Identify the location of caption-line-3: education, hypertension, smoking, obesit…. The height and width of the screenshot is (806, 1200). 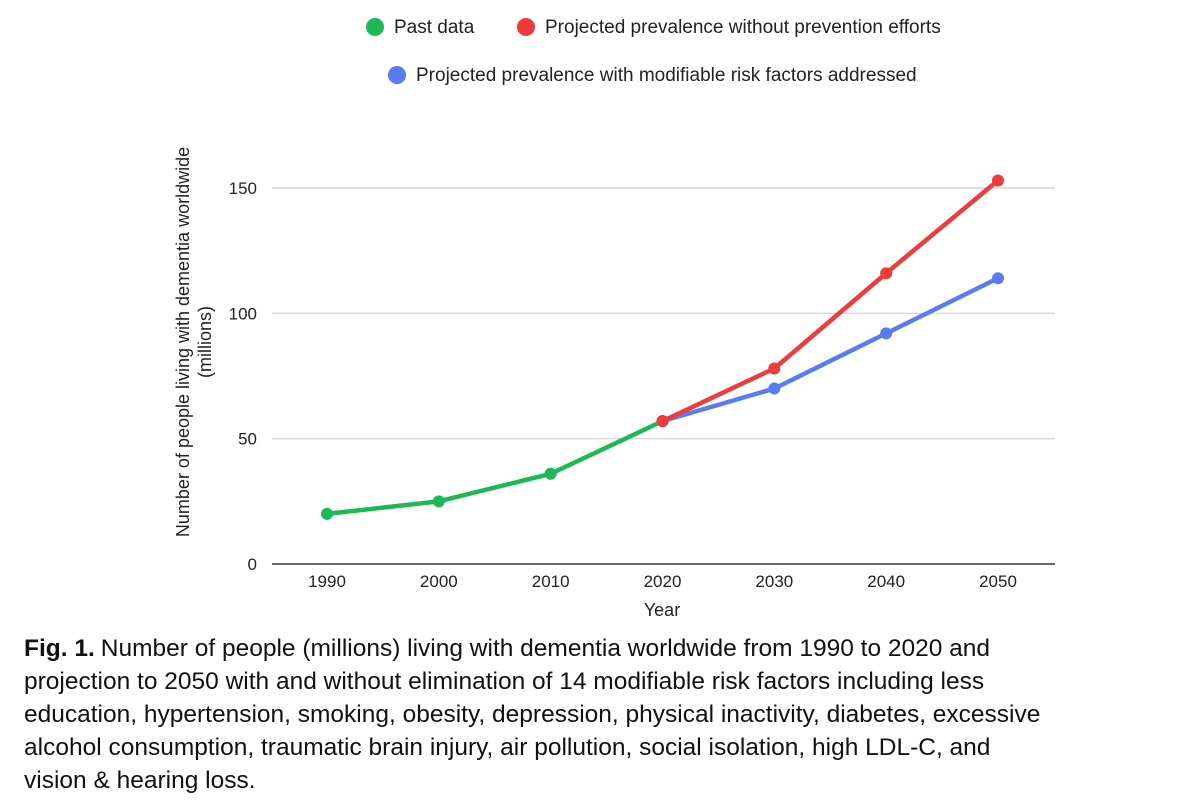
(532, 714).